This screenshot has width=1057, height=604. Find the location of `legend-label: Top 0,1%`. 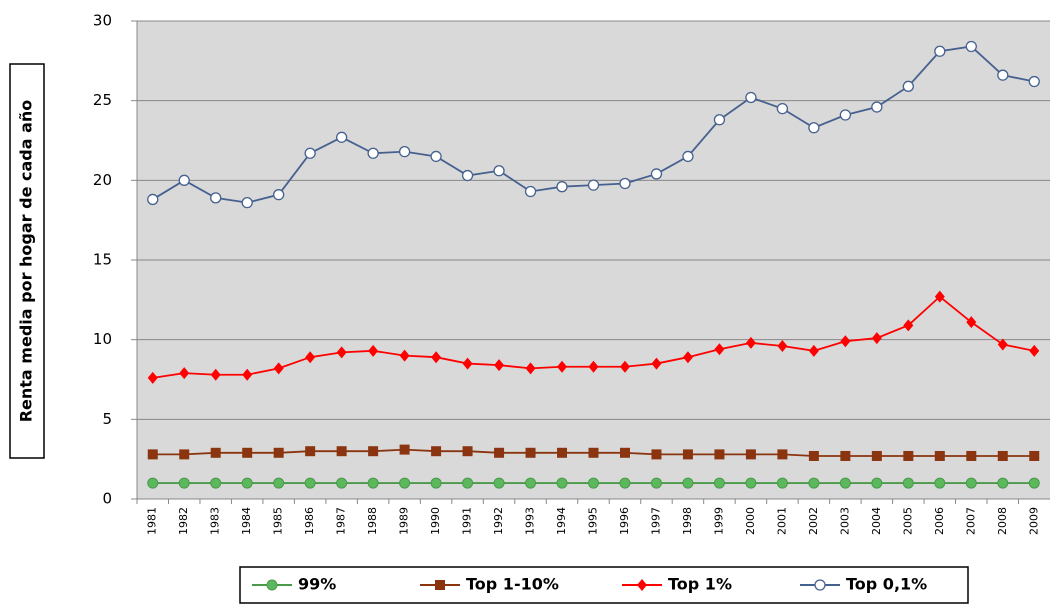

legend-label: Top 0,1% is located at coordinates (886, 584).